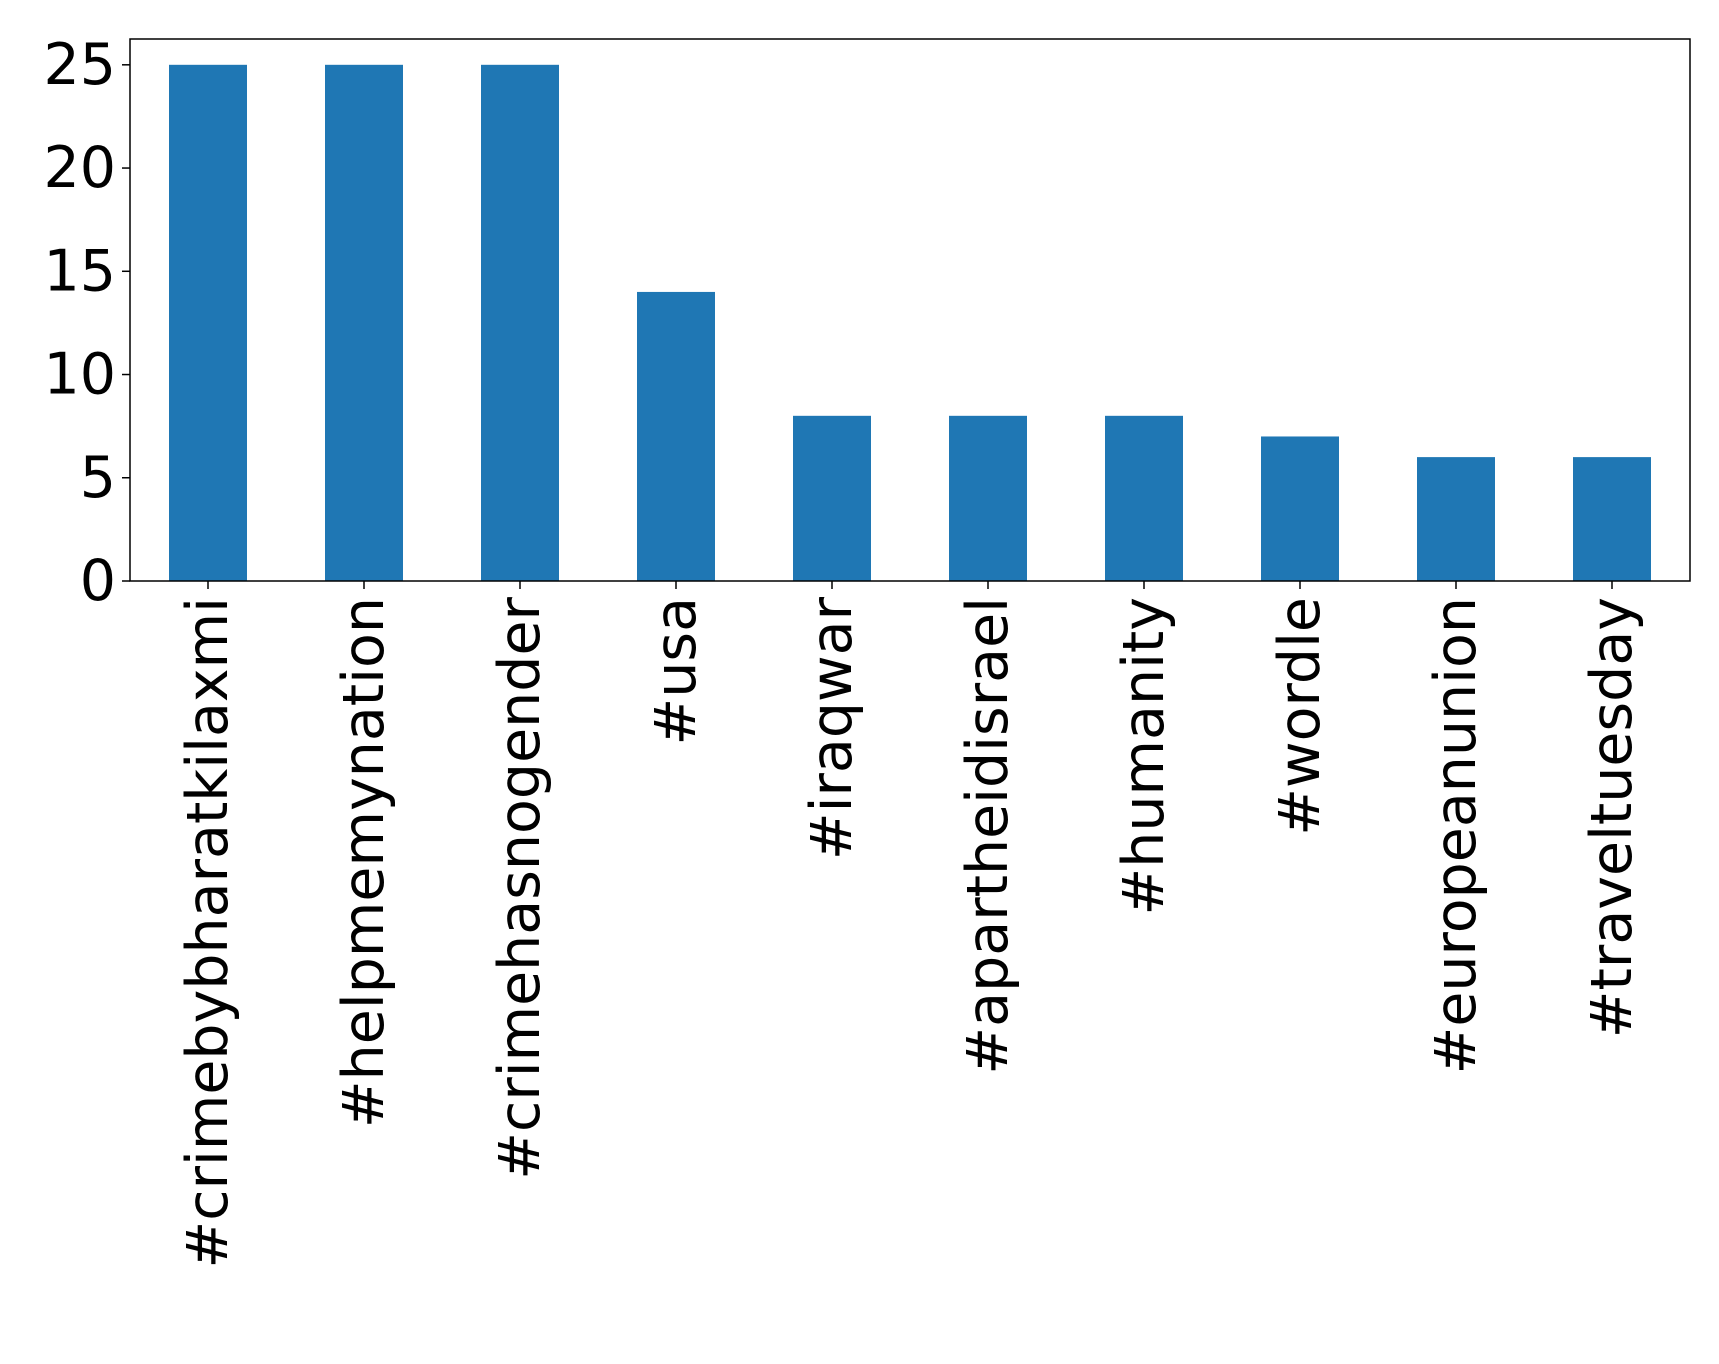 This screenshot has height=1364, width=1719. I want to click on y-tick-label: 0, so click(98, 581).